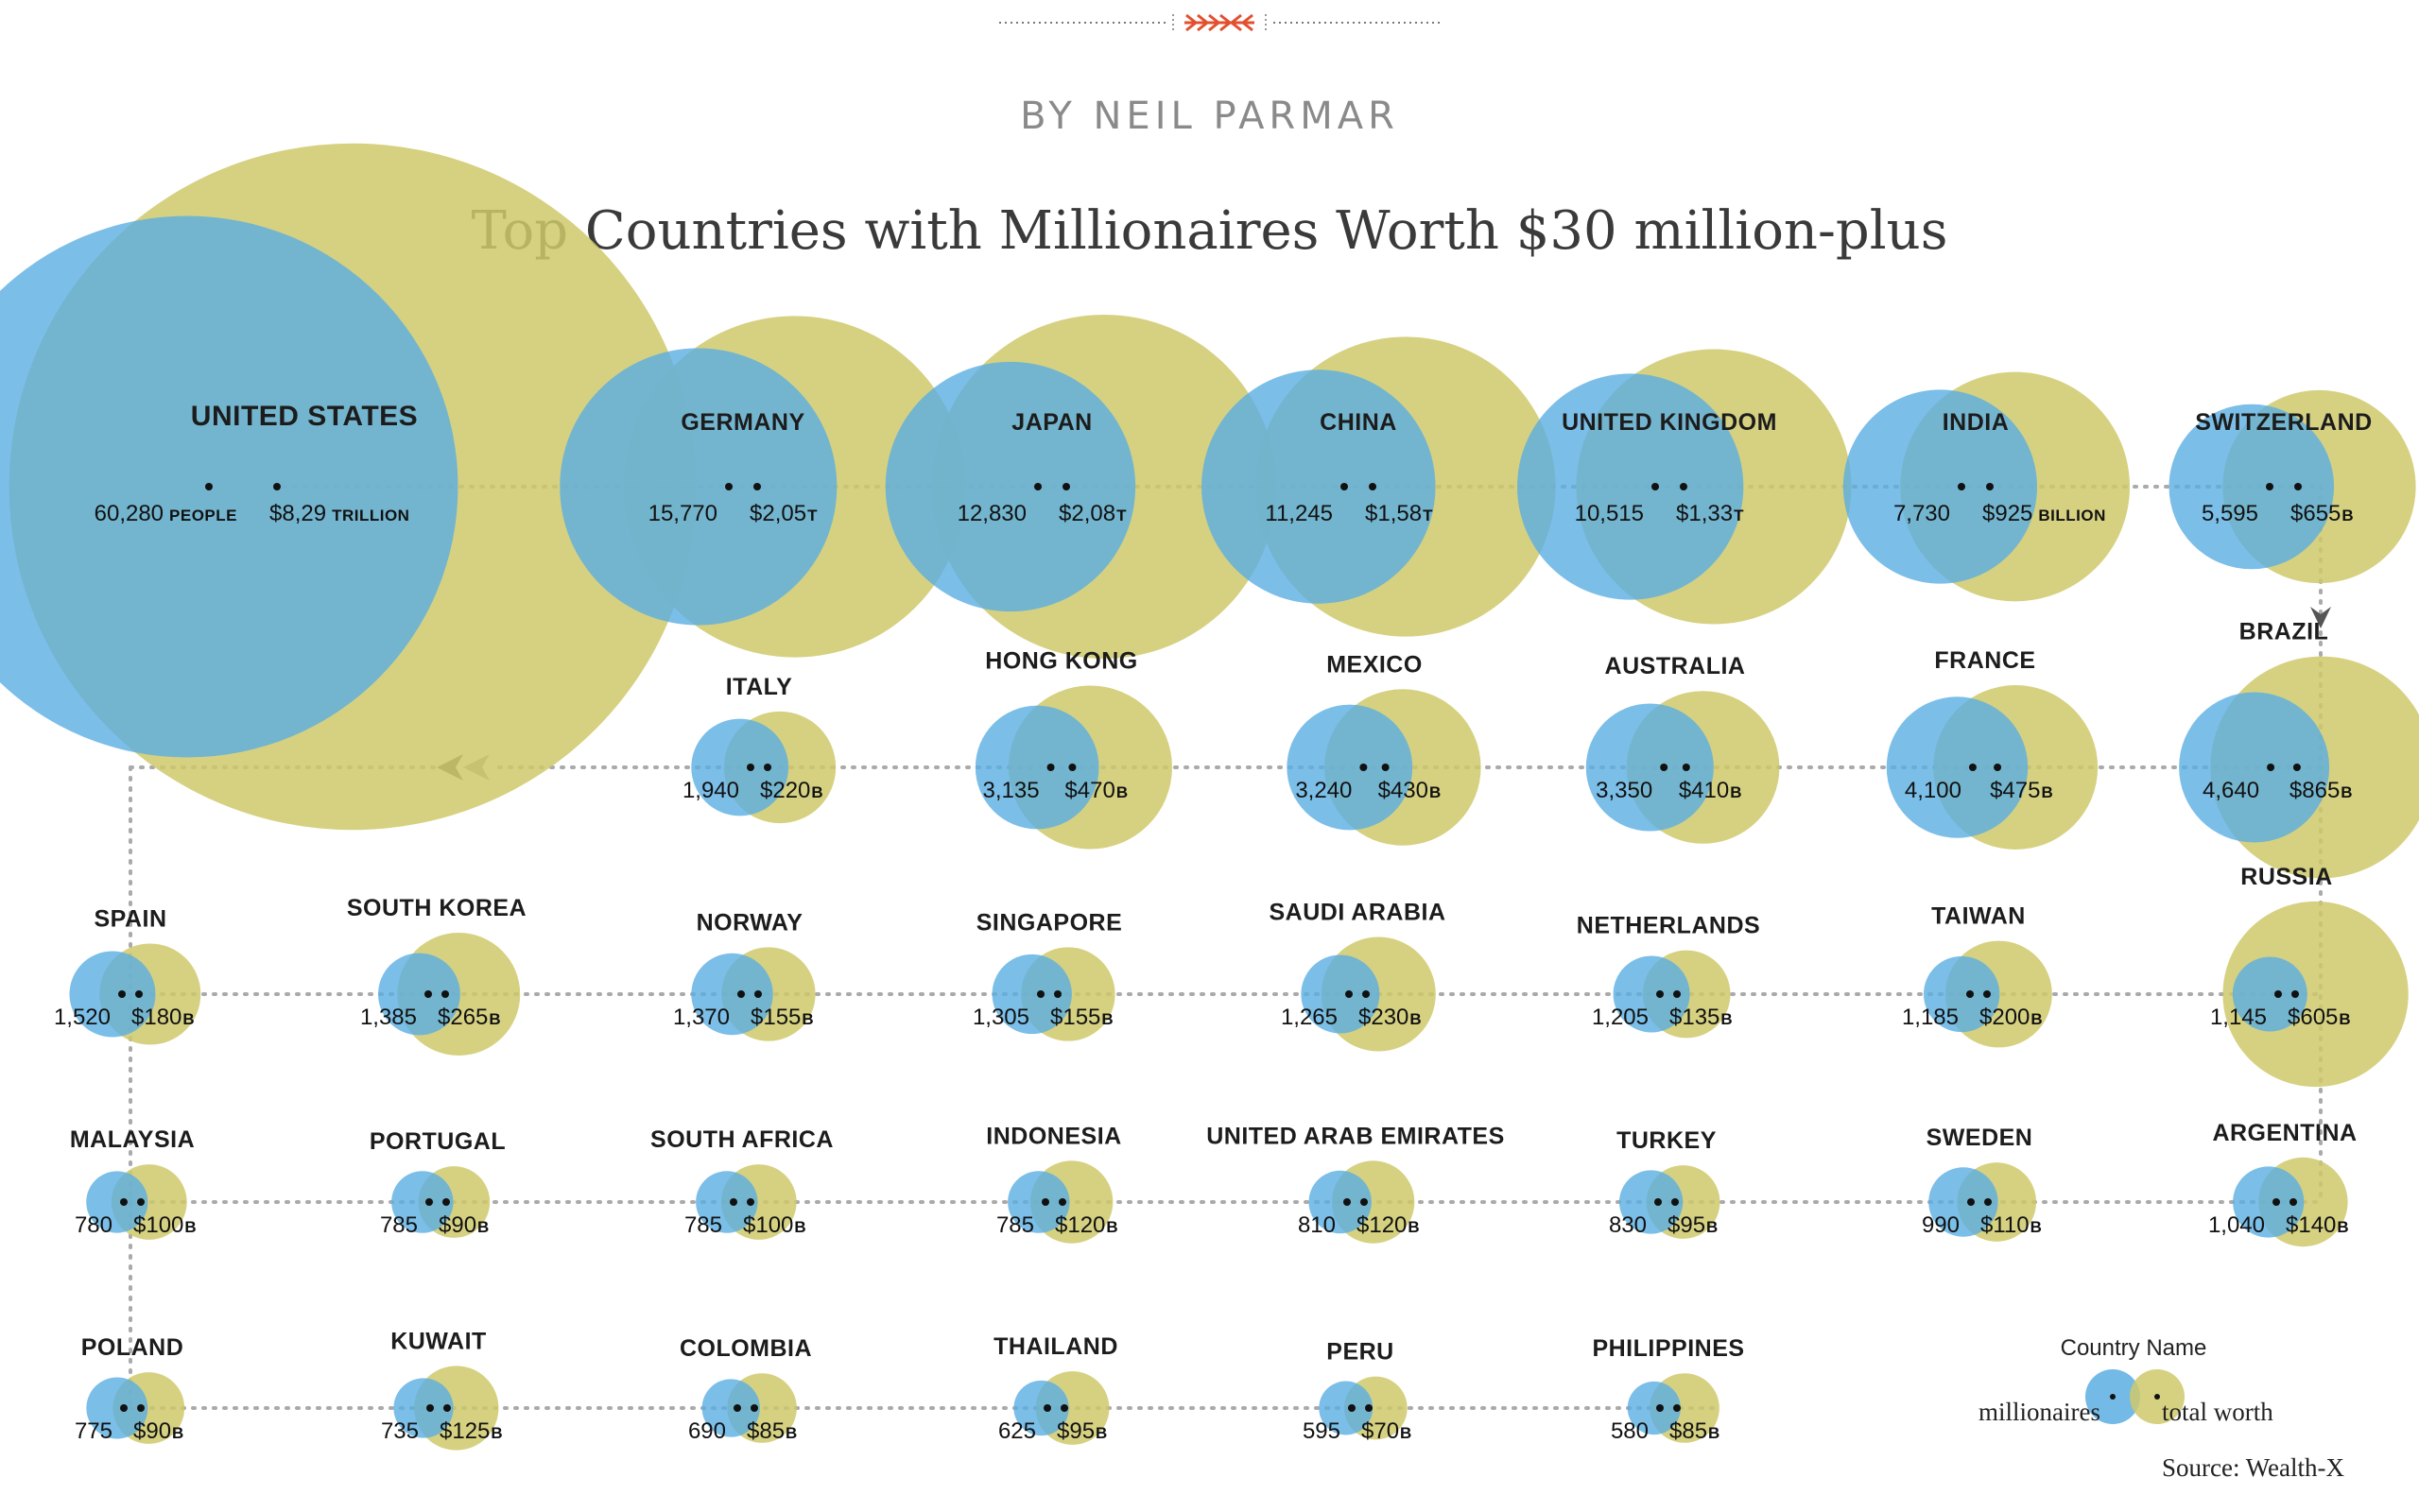 This screenshot has height=1512, width=2419. What do you see at coordinates (1051, 422) in the screenshot?
I see `japan-name: JAPAN` at bounding box center [1051, 422].